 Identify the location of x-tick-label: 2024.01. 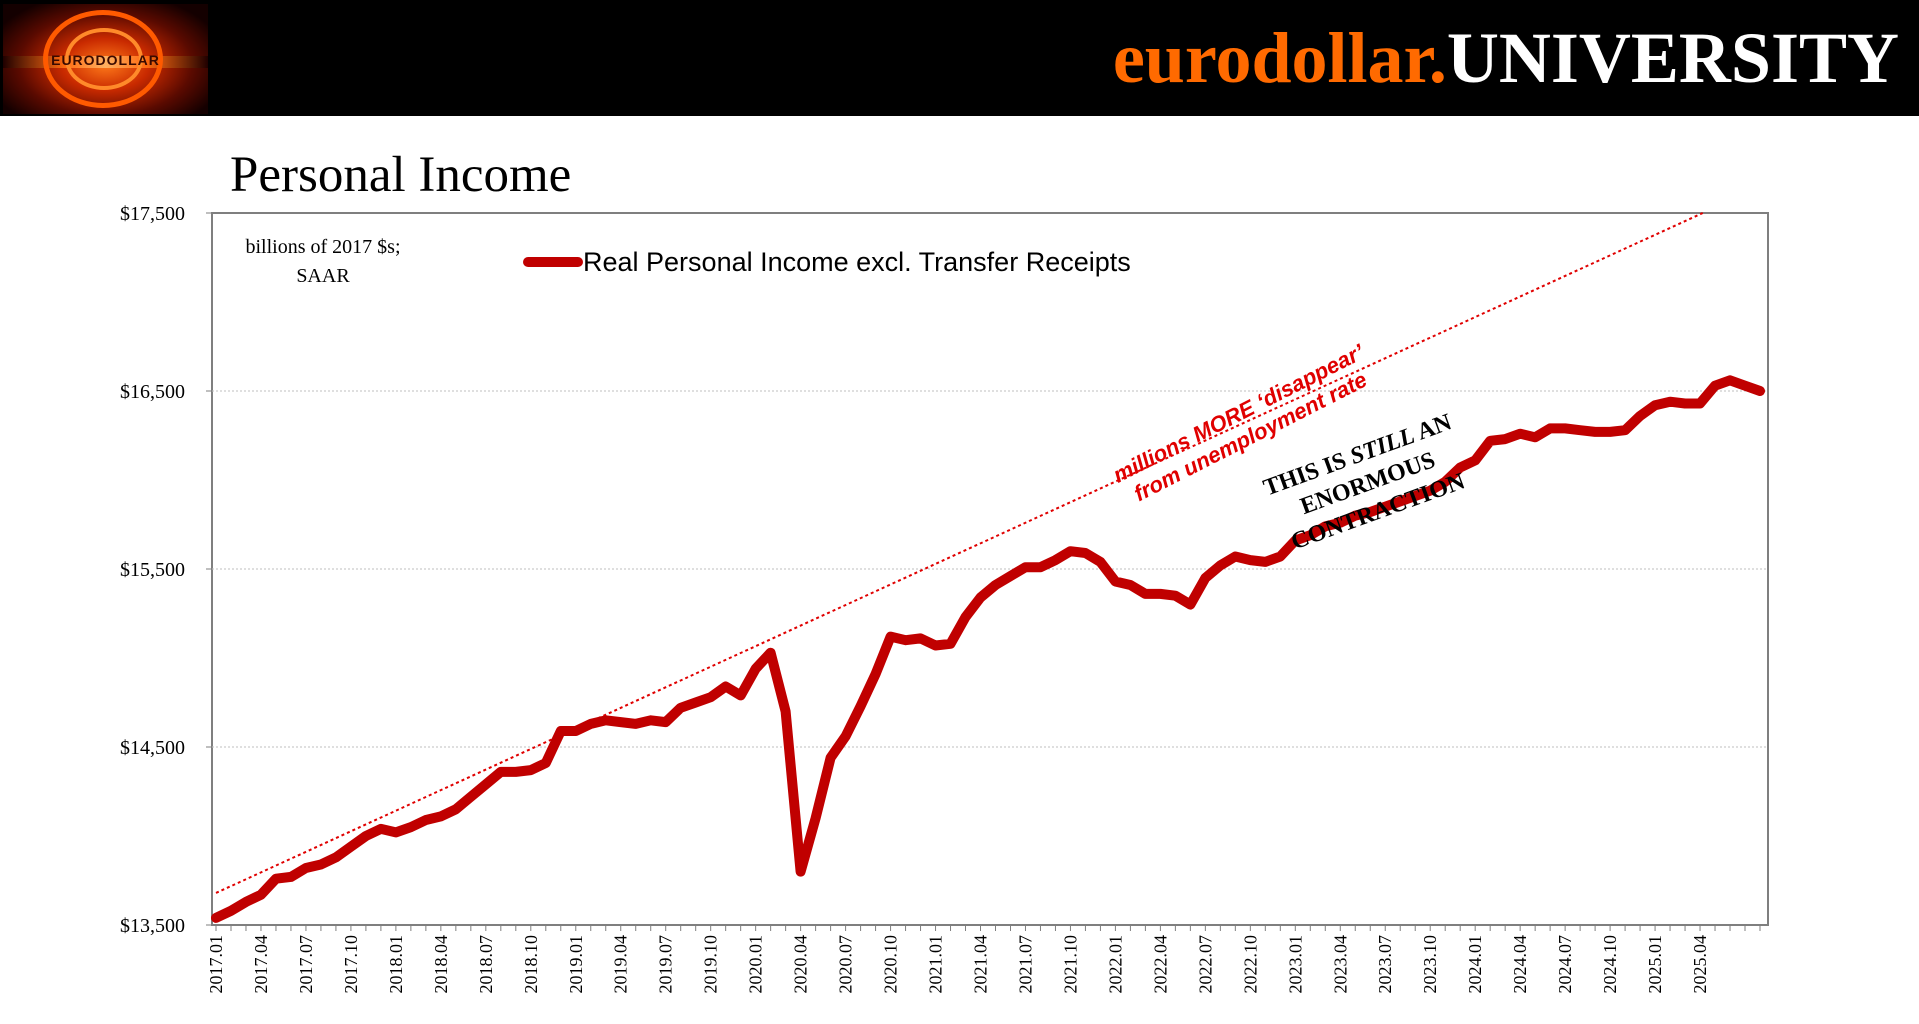
(1475, 964).